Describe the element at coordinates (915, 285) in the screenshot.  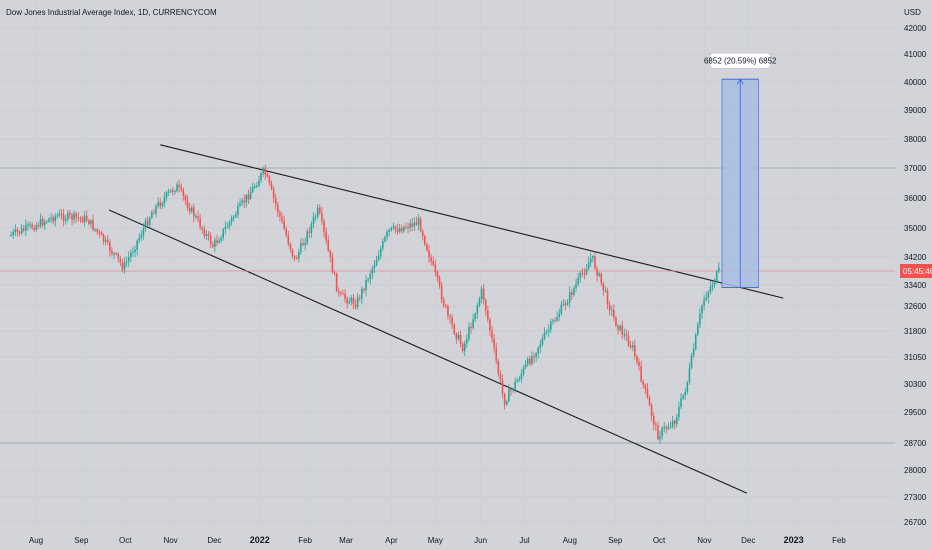
I see `price-tick-label: 33400` at that location.